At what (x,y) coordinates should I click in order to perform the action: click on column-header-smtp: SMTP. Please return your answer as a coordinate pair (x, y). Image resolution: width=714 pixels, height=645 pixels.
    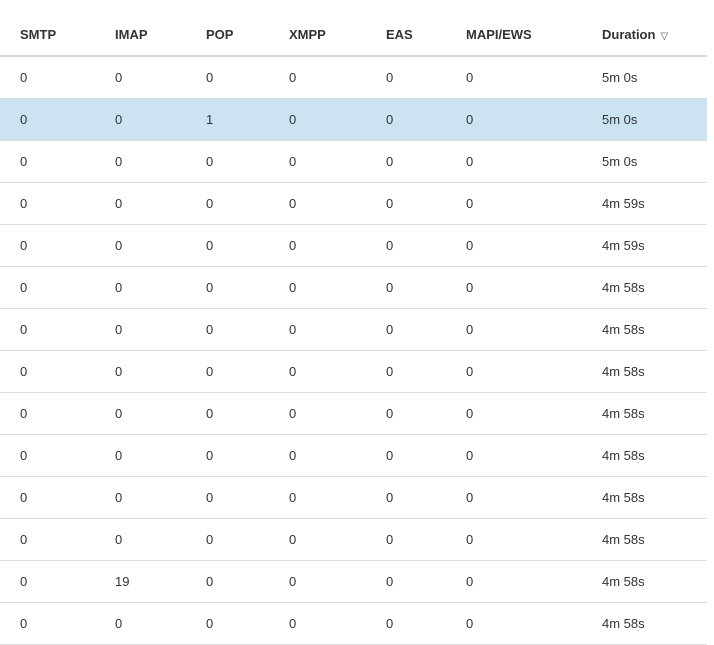
    Looking at the image, I should click on (38, 34).